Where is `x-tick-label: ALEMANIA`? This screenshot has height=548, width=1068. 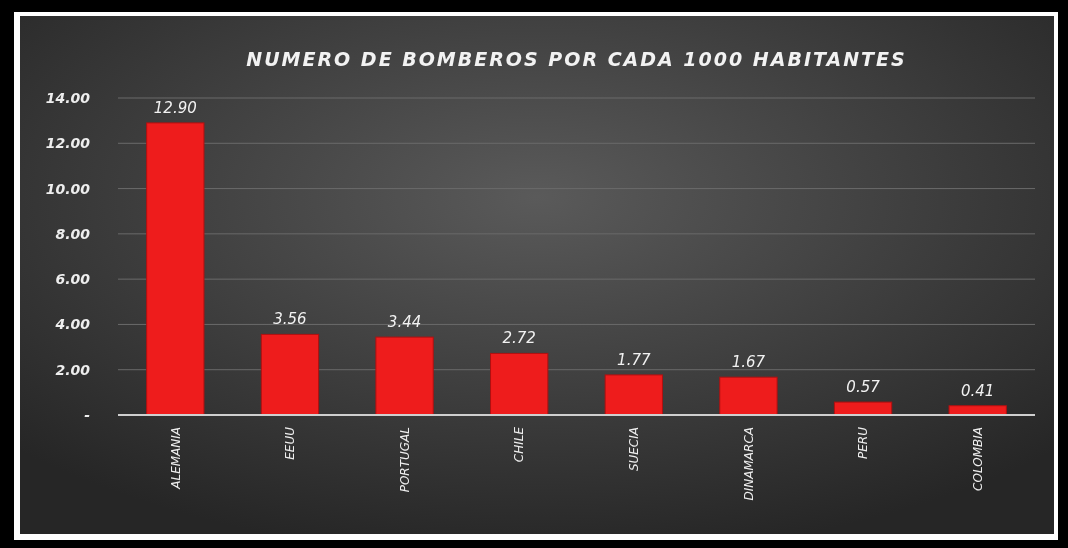
x-tick-label: ALEMANIA is located at coordinates (175, 458).